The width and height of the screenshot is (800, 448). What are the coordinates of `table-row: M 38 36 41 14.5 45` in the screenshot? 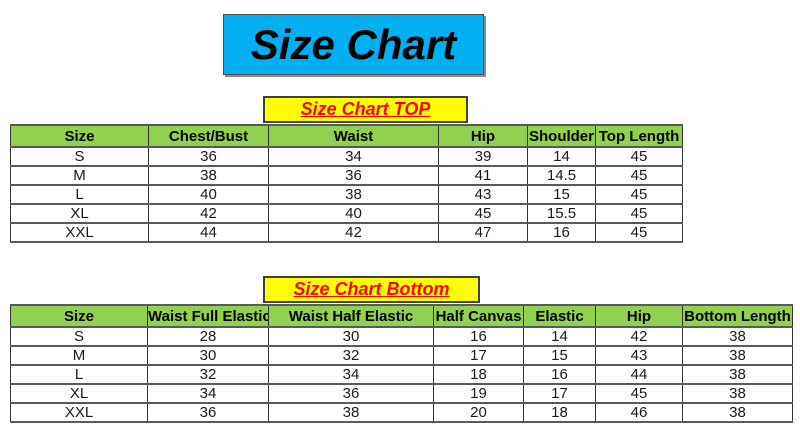 It's located at (346, 175).